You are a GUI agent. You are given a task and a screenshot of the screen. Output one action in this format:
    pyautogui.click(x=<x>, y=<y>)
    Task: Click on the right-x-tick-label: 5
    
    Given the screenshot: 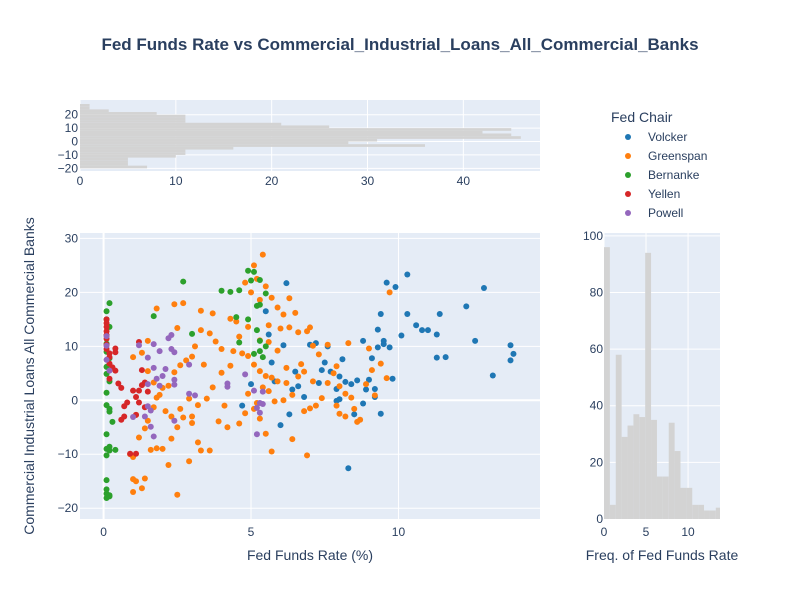 What is the action you would take?
    pyautogui.click(x=646, y=532)
    